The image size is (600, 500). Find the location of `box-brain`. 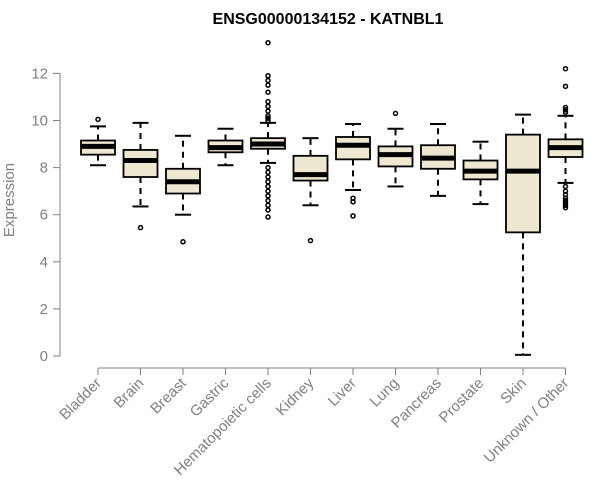

box-brain is located at coordinates (140, 176).